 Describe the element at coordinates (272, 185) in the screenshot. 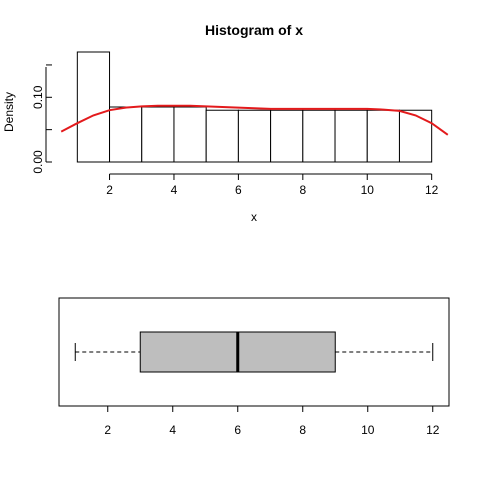

I see `histogram-x-axis: 2 4 6 8 10 12` at that location.